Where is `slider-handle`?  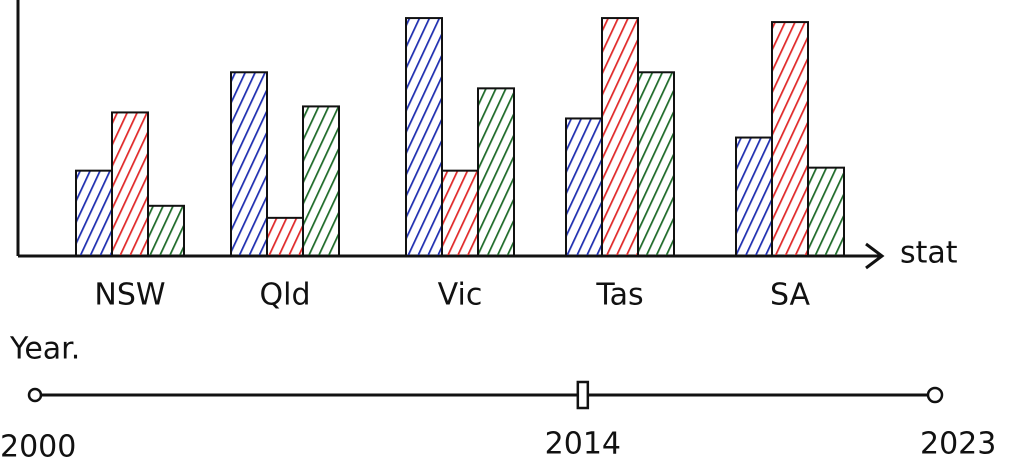
slider-handle is located at coordinates (583, 395).